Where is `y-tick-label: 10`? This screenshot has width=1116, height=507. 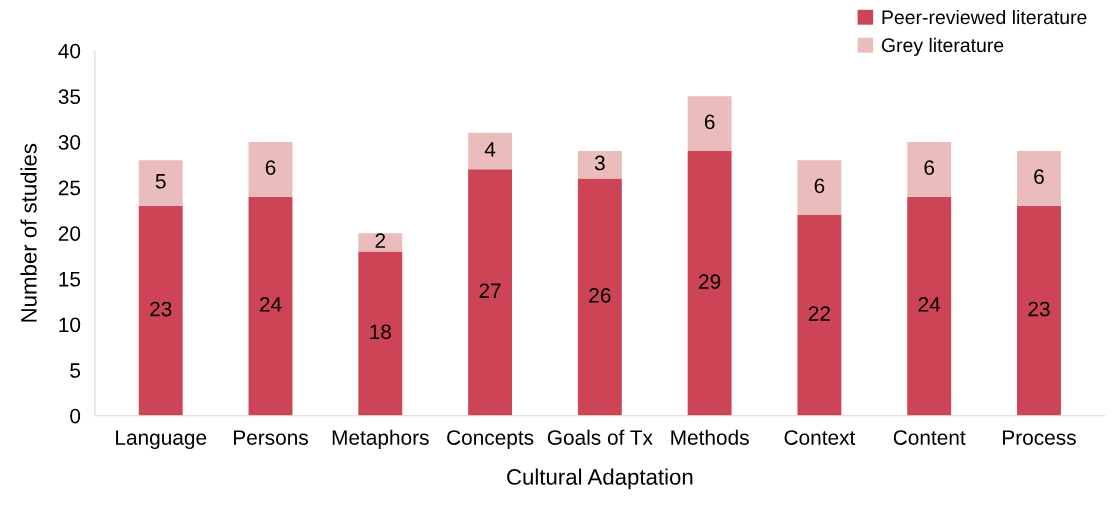
y-tick-label: 10 is located at coordinates (70, 325).